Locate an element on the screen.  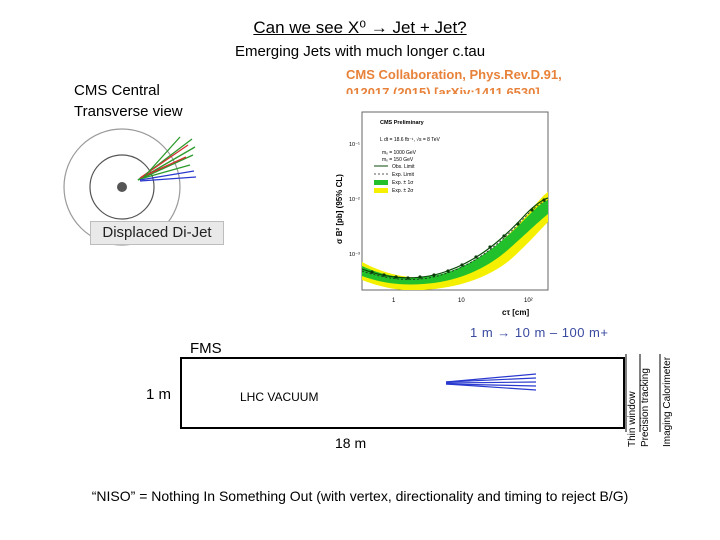
legend-1sigma: Exp. ± 1σ is located at coordinates (403, 183).